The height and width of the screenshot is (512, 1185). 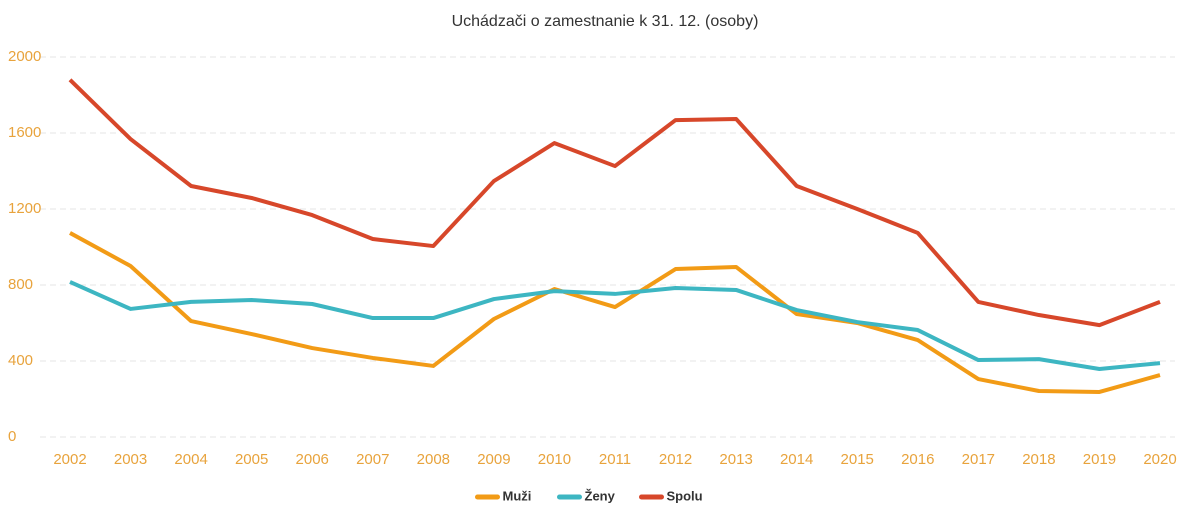 What do you see at coordinates (190, 459) in the screenshot?
I see `x-tick-label: 2004` at bounding box center [190, 459].